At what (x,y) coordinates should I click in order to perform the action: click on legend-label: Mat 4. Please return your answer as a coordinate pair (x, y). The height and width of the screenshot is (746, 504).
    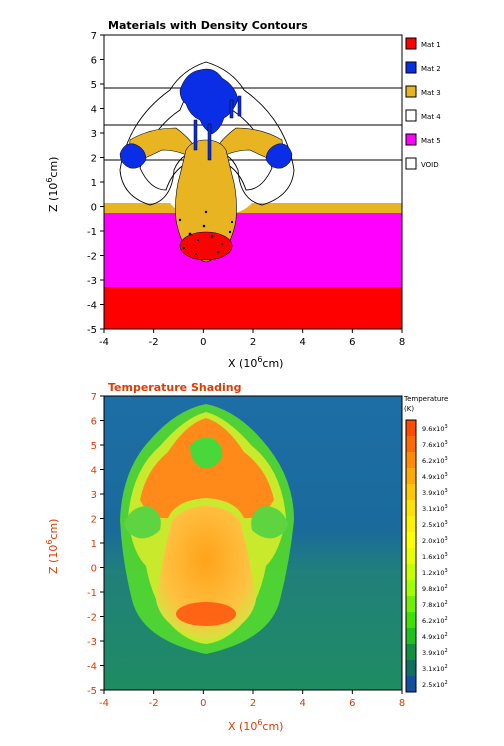
    Looking at the image, I should click on (431, 117).